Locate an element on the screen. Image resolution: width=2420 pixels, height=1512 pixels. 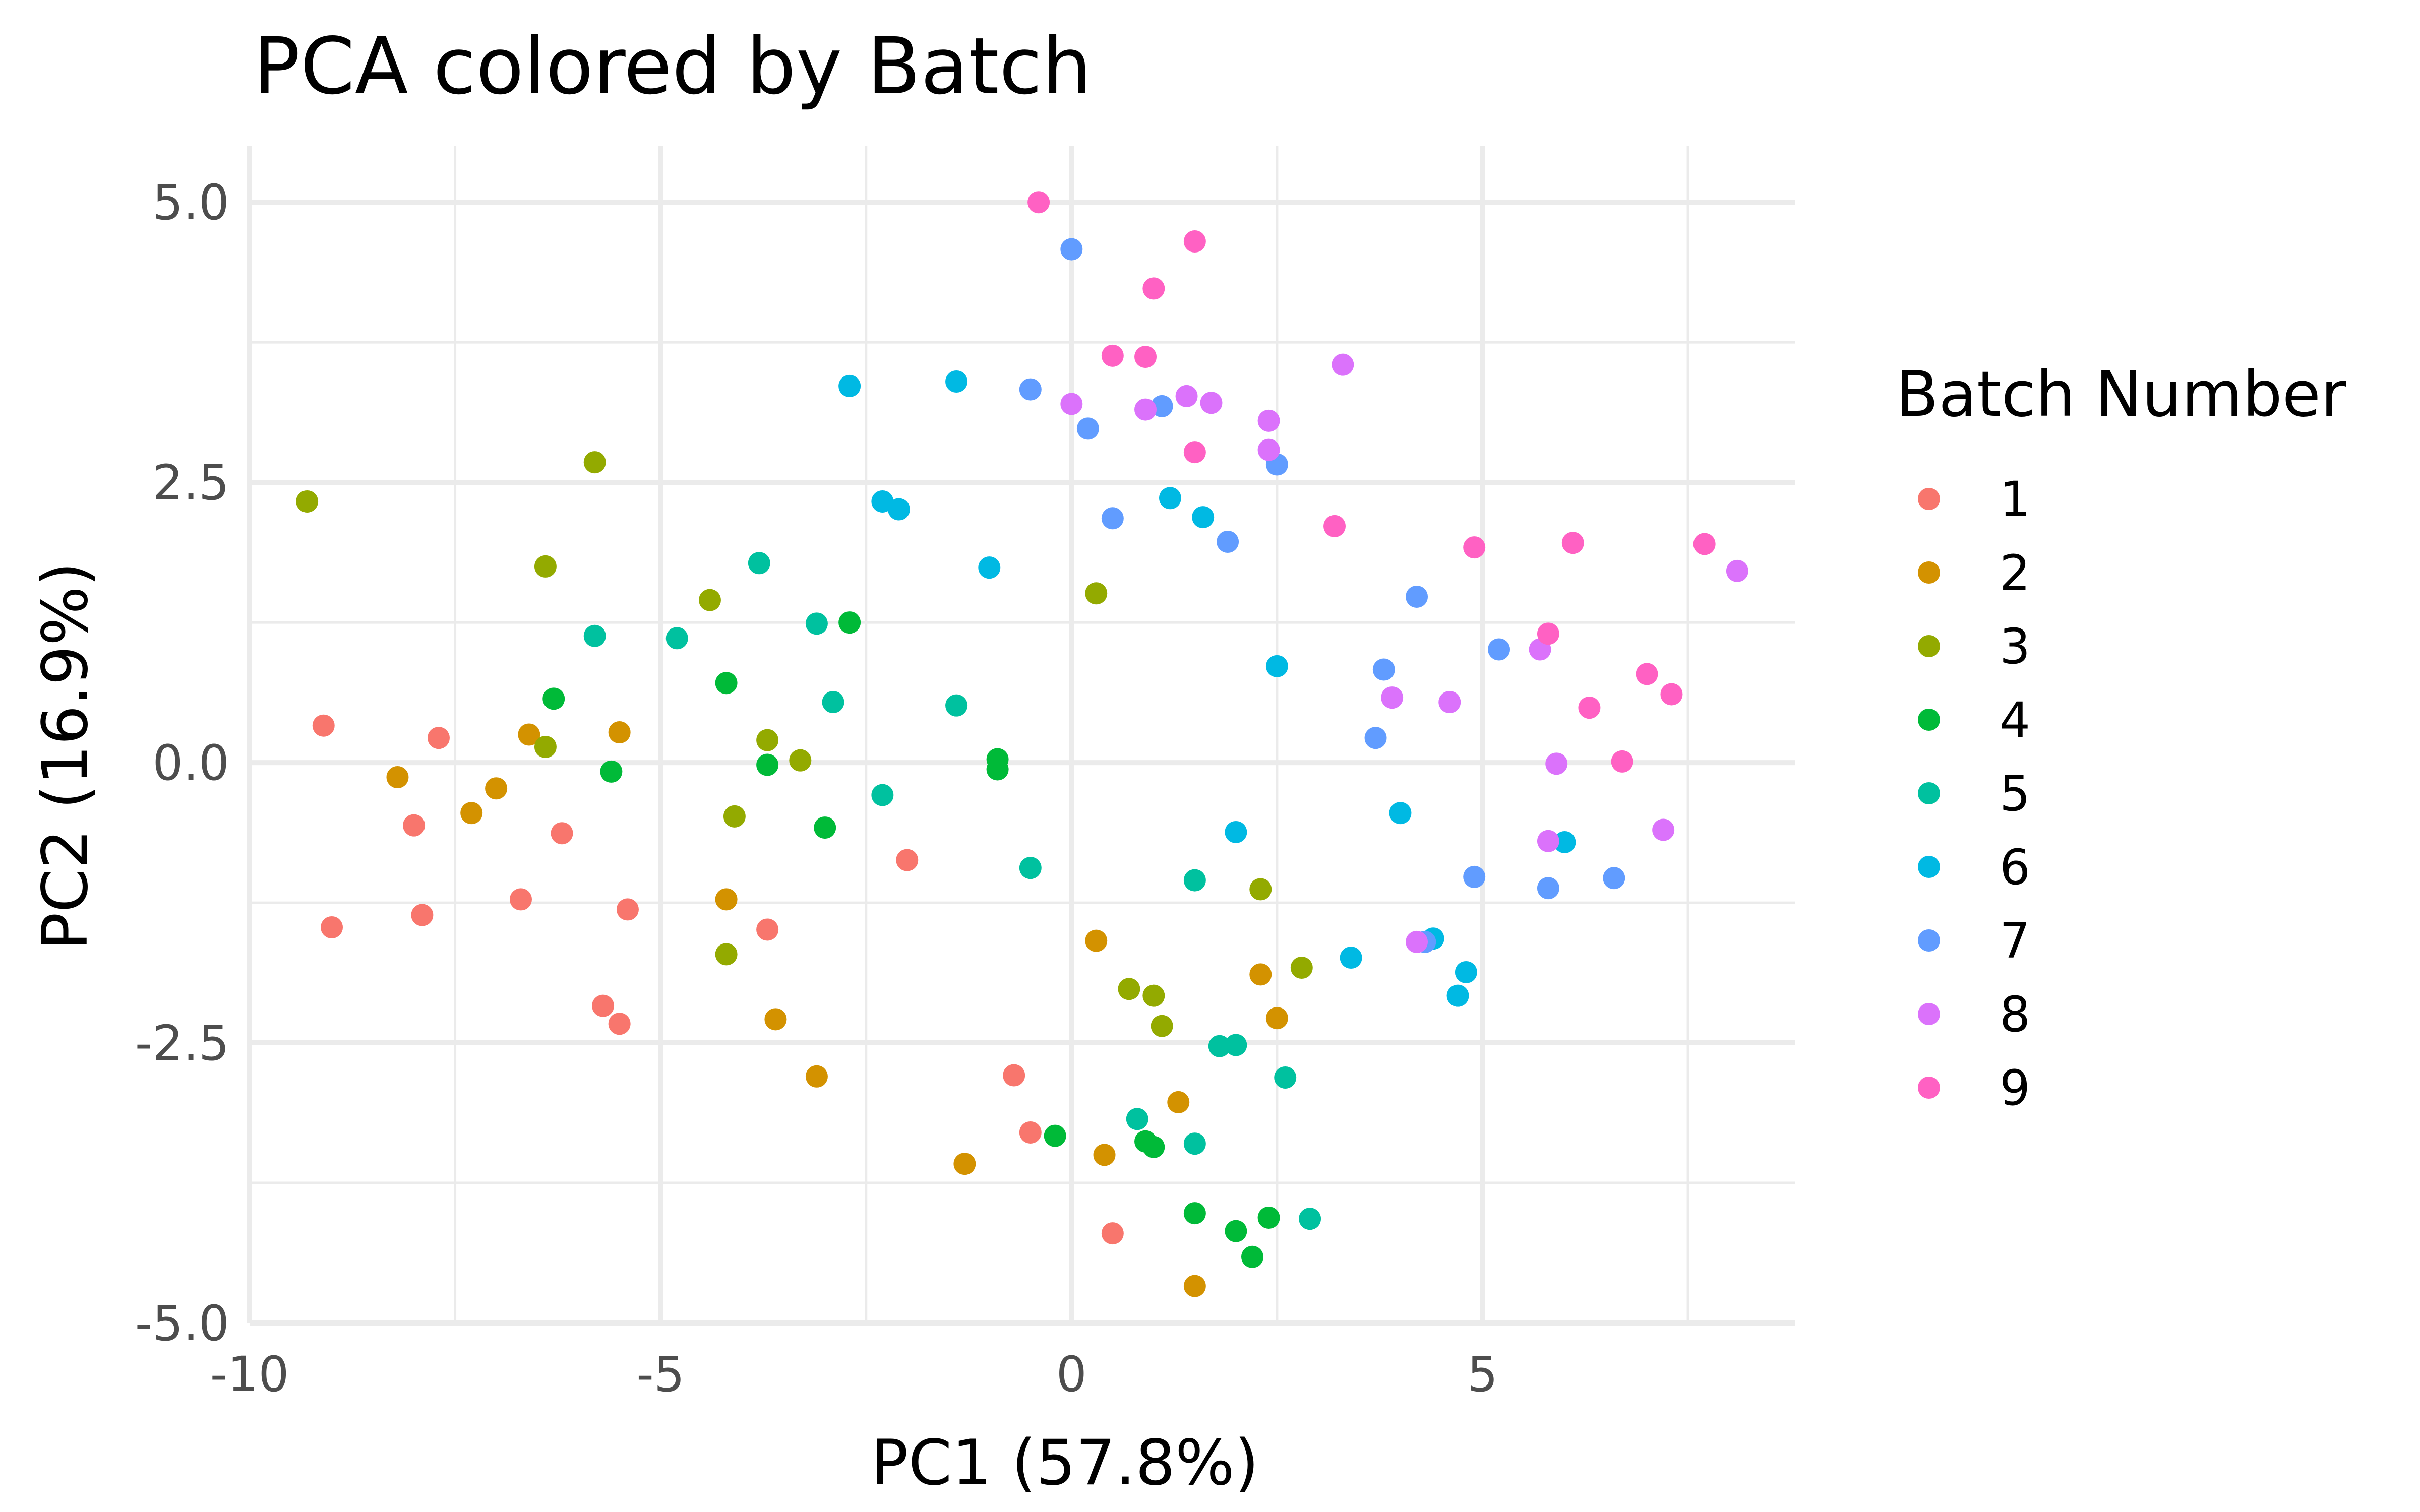
x-tick-label: -5 is located at coordinates (660, 1374).